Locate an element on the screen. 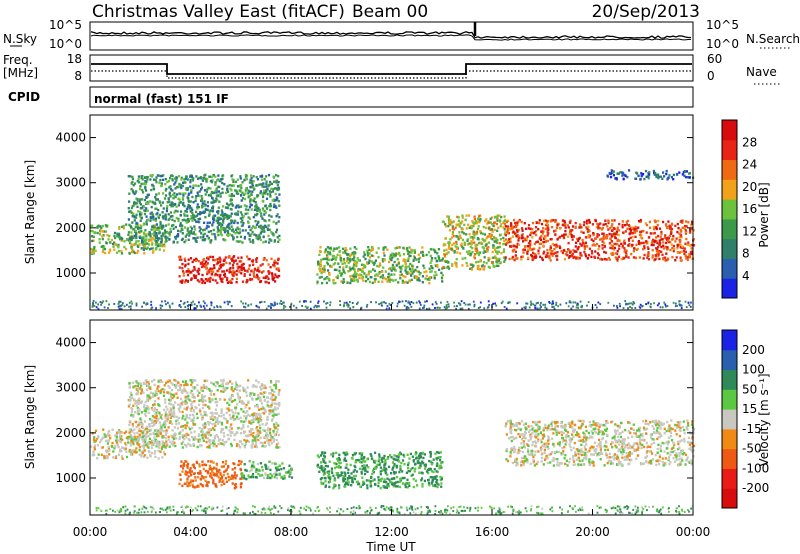 The image size is (800, 554). nave-trace is located at coordinates (391, 74).